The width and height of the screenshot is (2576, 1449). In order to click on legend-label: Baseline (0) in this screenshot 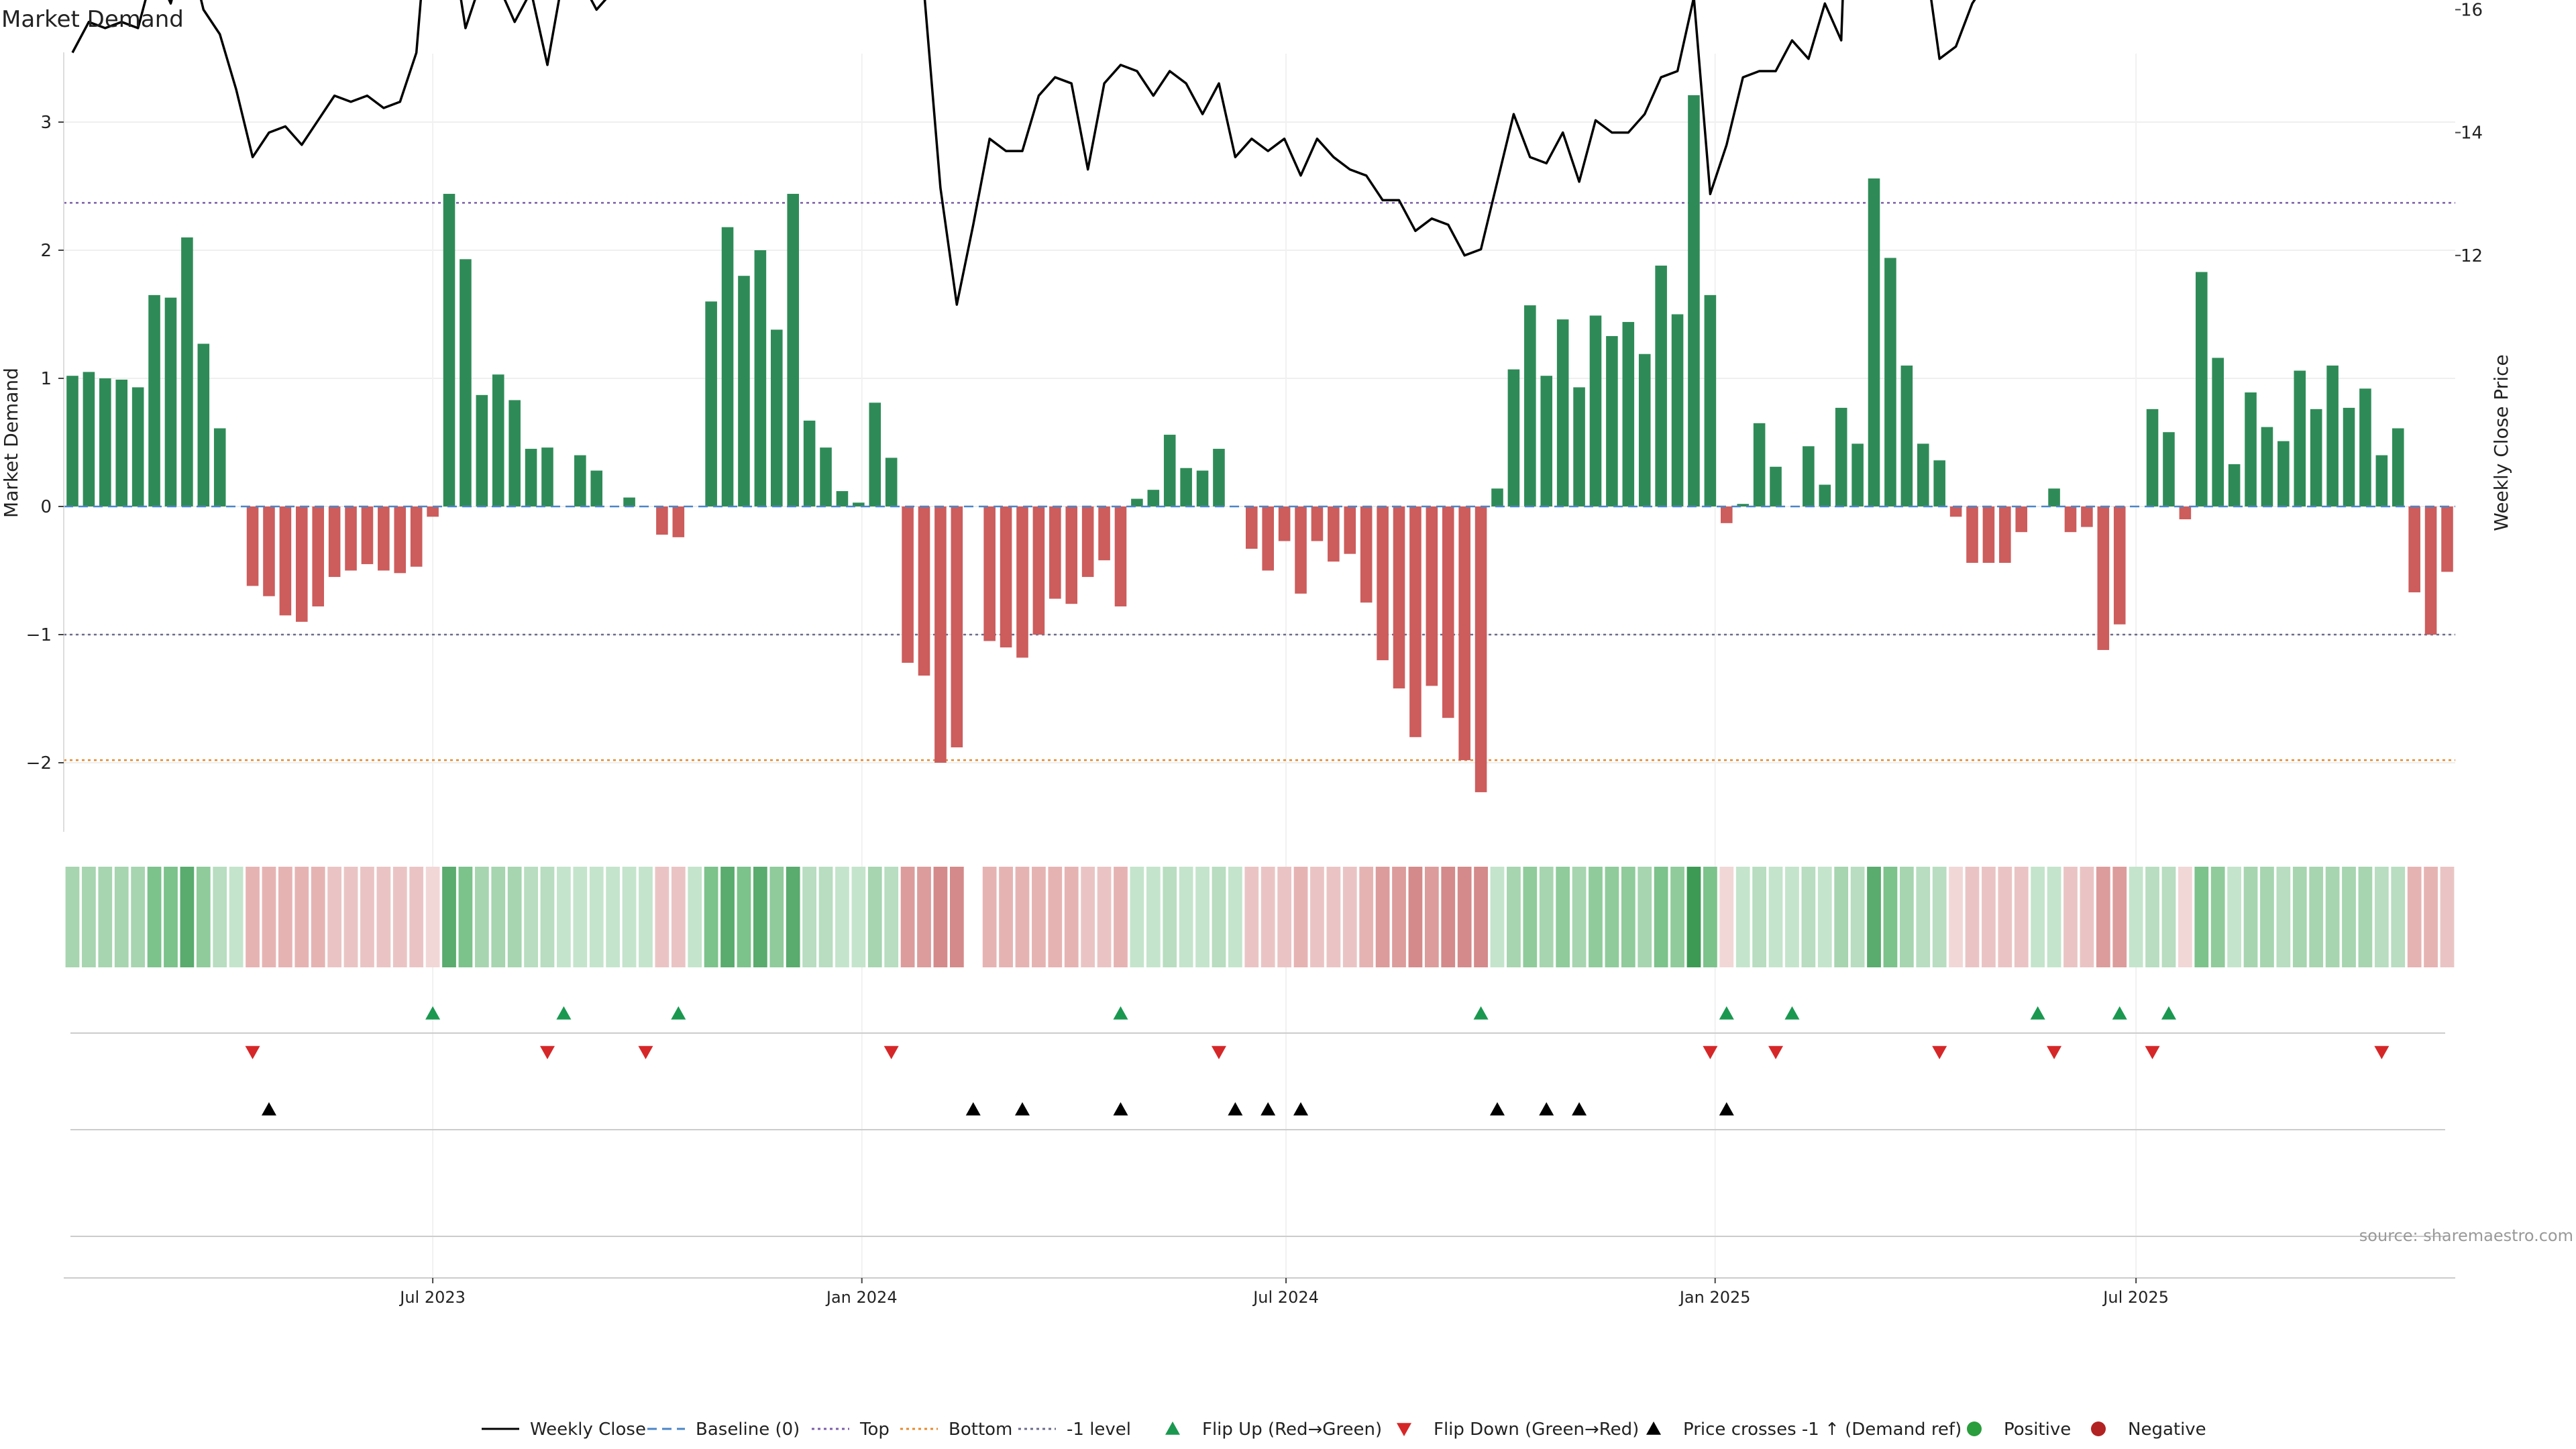, I will do `click(748, 1429)`.